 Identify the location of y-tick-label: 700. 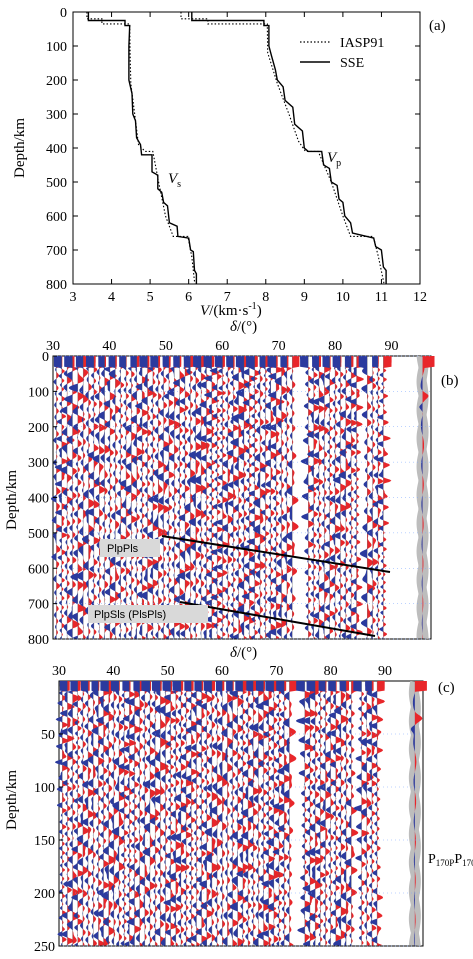
(38, 605).